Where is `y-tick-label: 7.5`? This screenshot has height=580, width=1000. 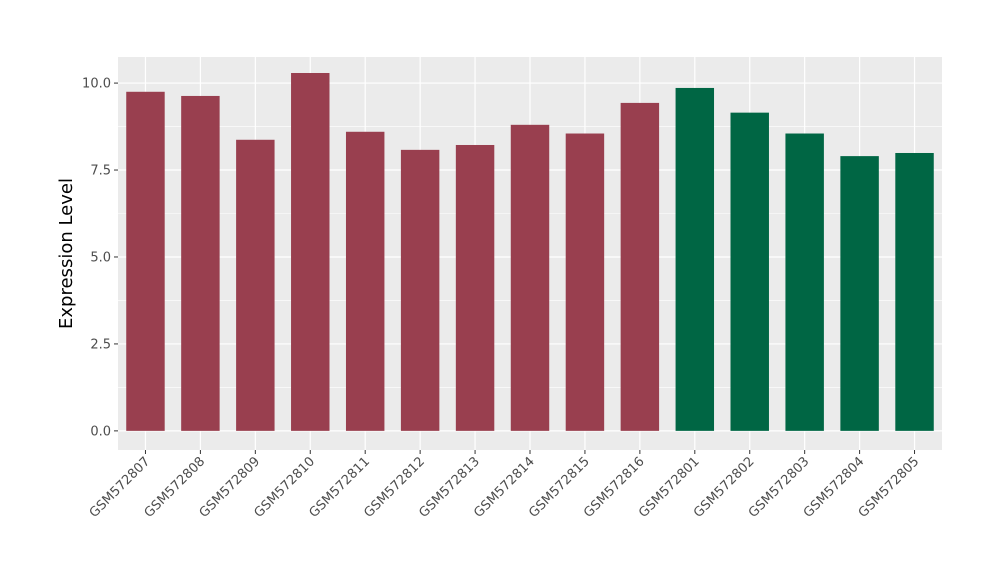 y-tick-label: 7.5 is located at coordinates (100, 171).